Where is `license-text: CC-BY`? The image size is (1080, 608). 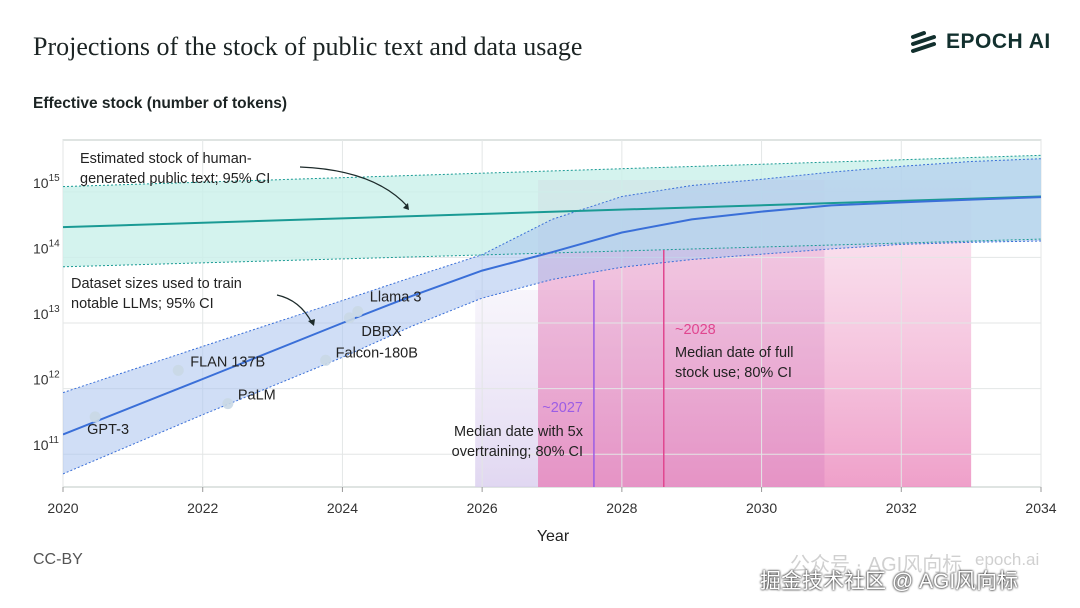
license-text: CC-BY is located at coordinates (58, 559).